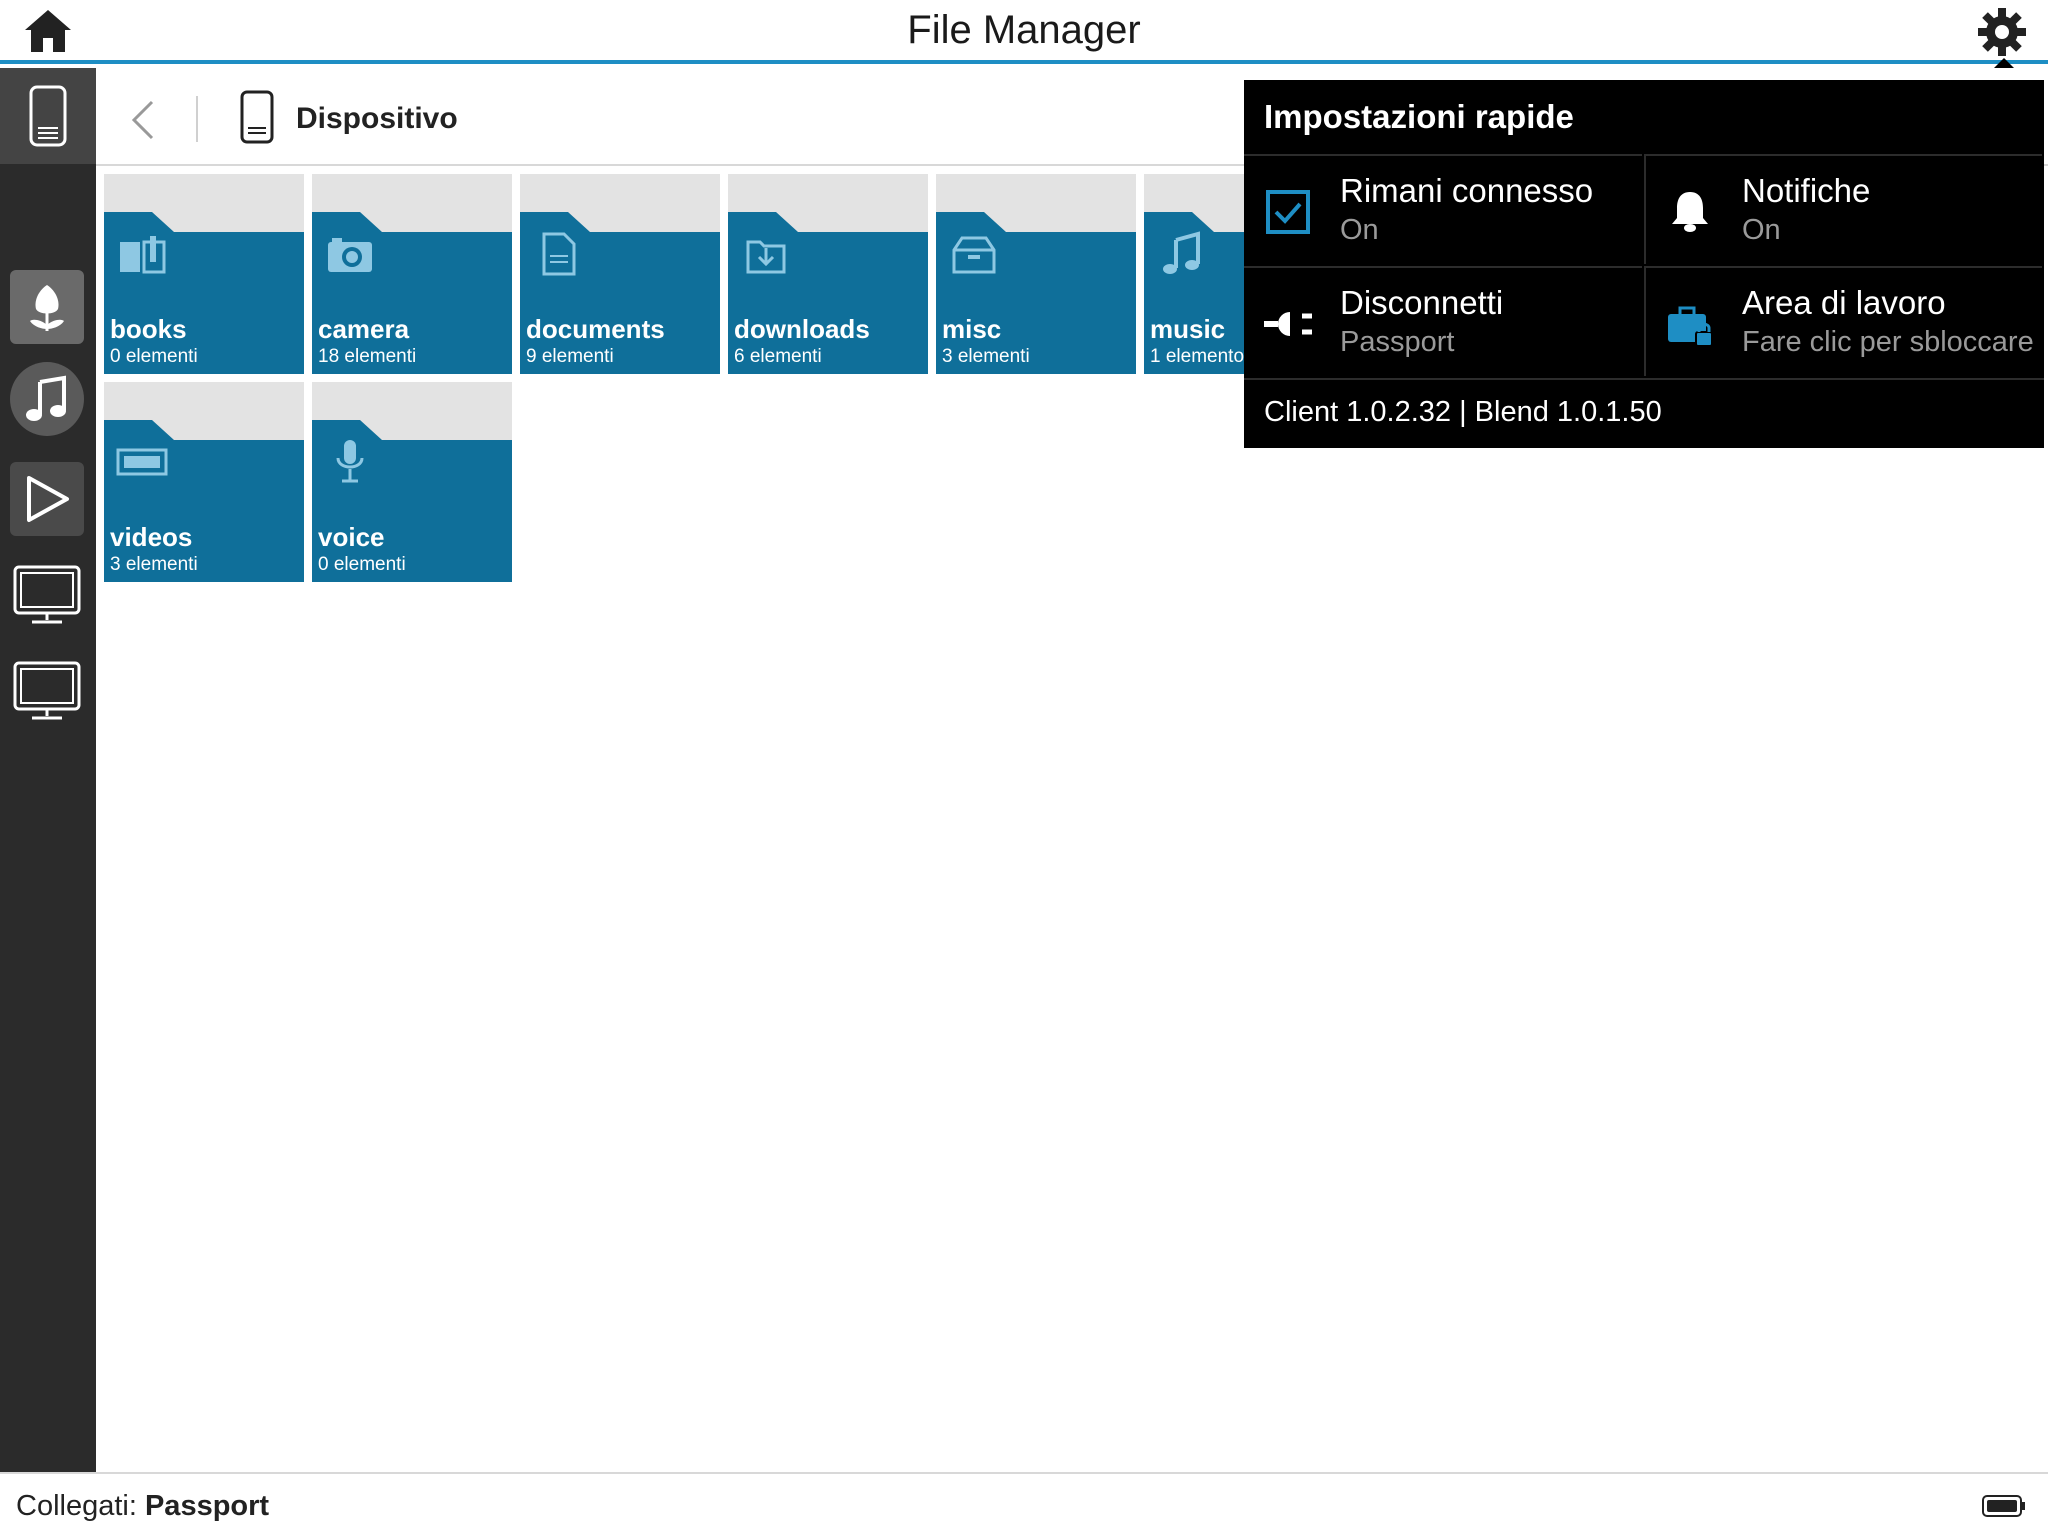 The width and height of the screenshot is (2048, 1536). I want to click on divider, so click(1644, 379).